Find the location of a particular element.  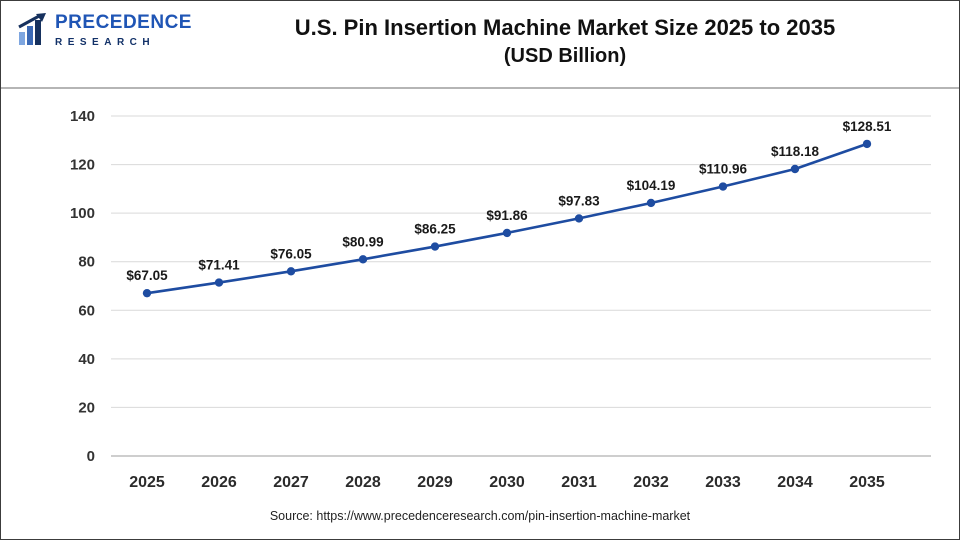

chart-title-line2: (USD Billion) is located at coordinates (565, 55).